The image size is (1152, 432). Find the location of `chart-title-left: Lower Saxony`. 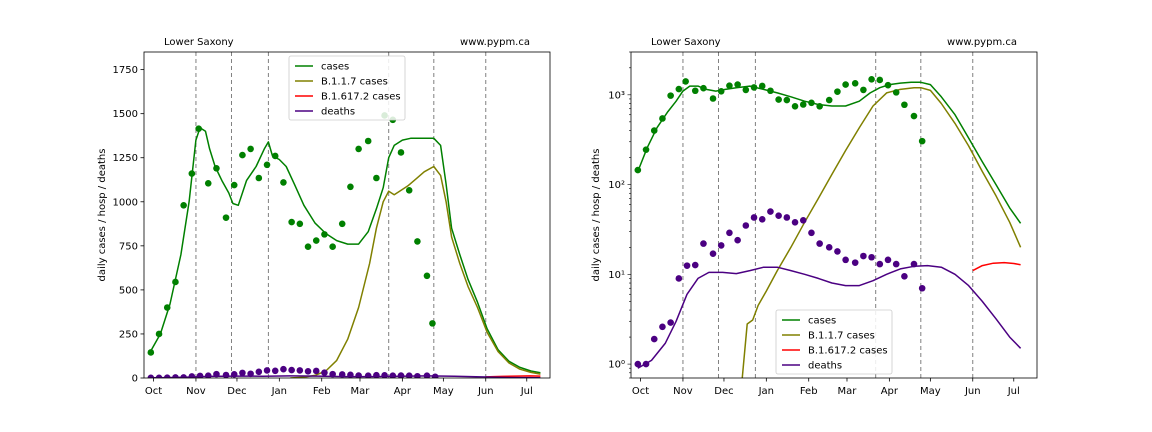

chart-title-left: Lower Saxony is located at coordinates (686, 42).